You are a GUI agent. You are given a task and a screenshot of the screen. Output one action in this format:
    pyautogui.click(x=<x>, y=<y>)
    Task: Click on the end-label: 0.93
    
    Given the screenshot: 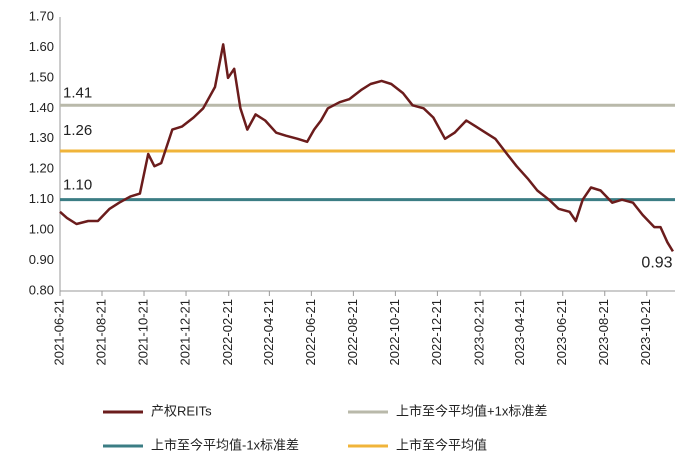 What is the action you would take?
    pyautogui.click(x=656, y=263)
    